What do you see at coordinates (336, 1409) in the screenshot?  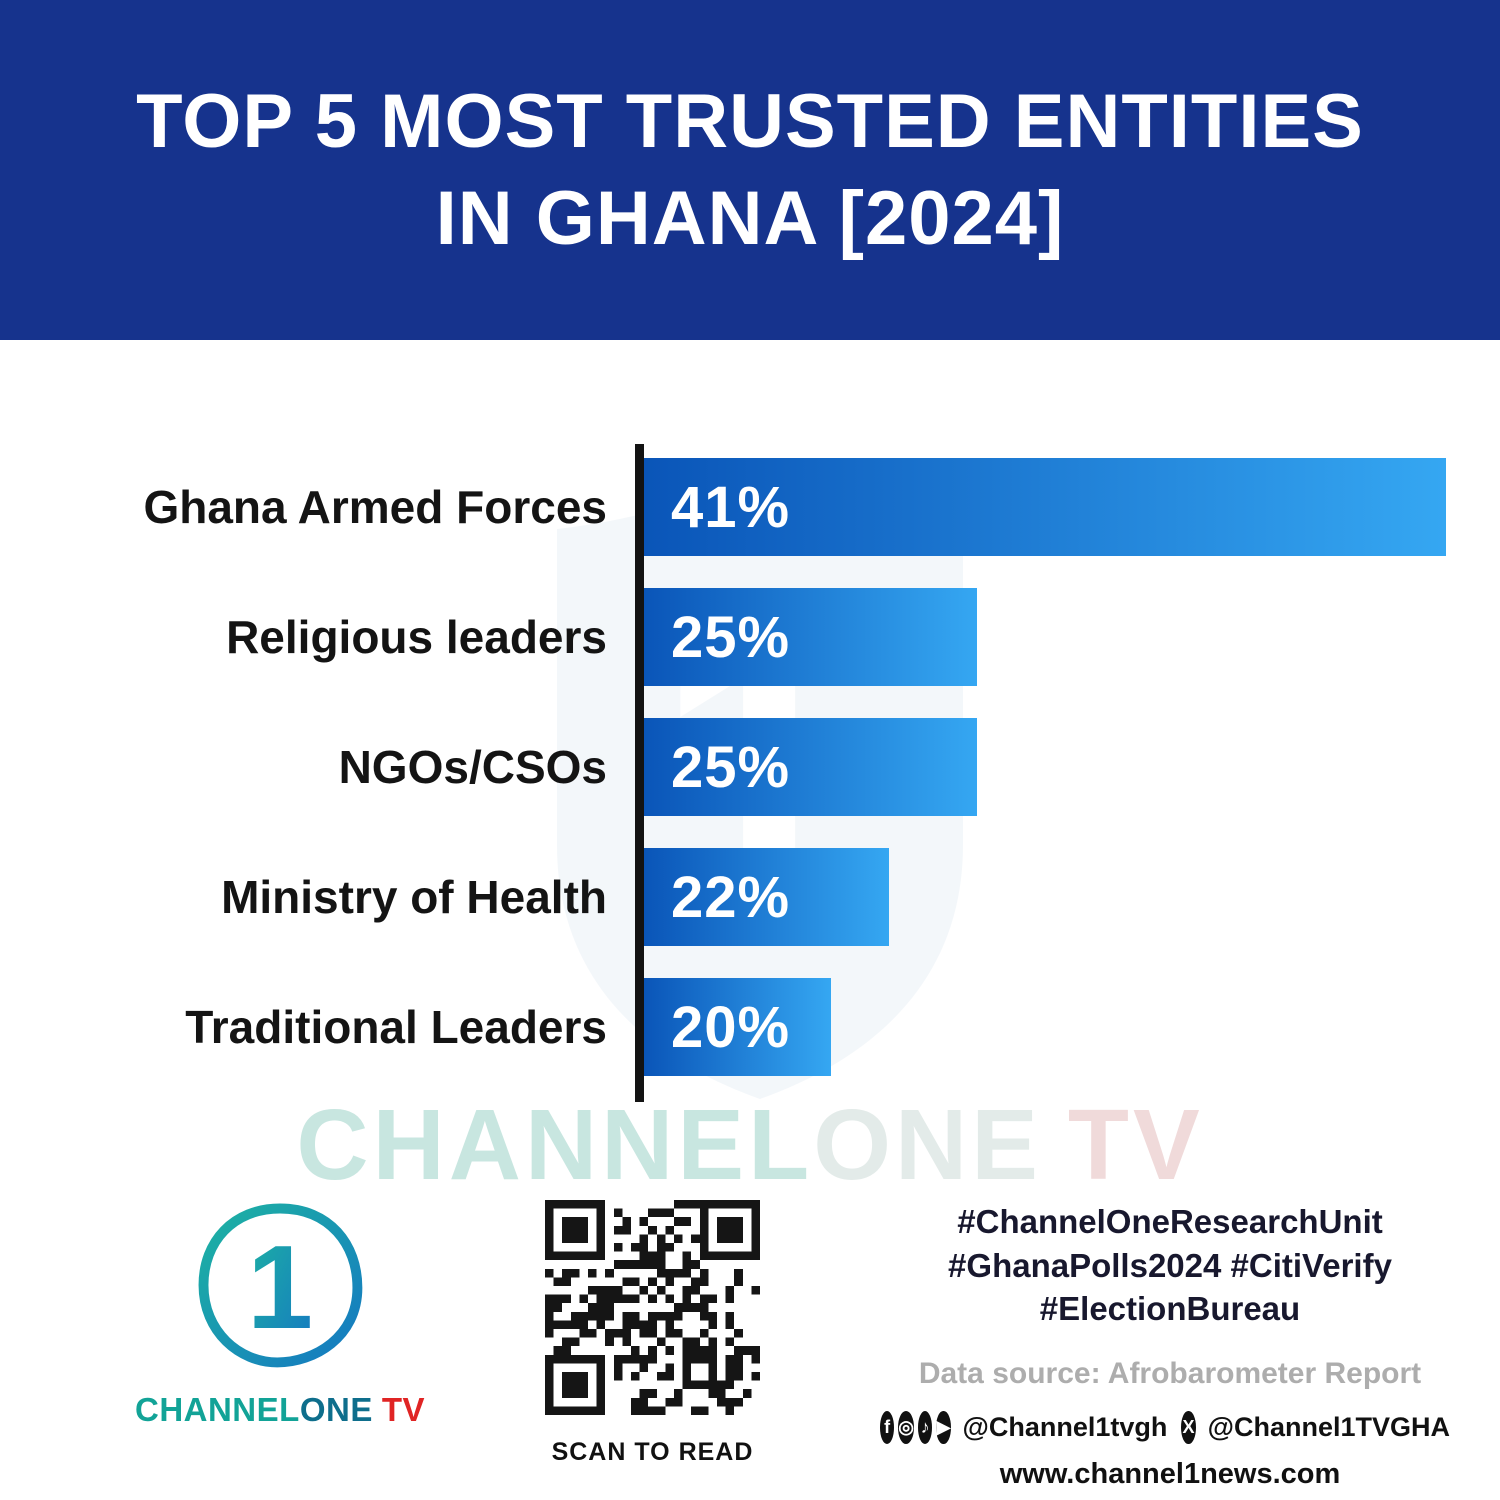 I see `logo-word-one: ONE` at bounding box center [336, 1409].